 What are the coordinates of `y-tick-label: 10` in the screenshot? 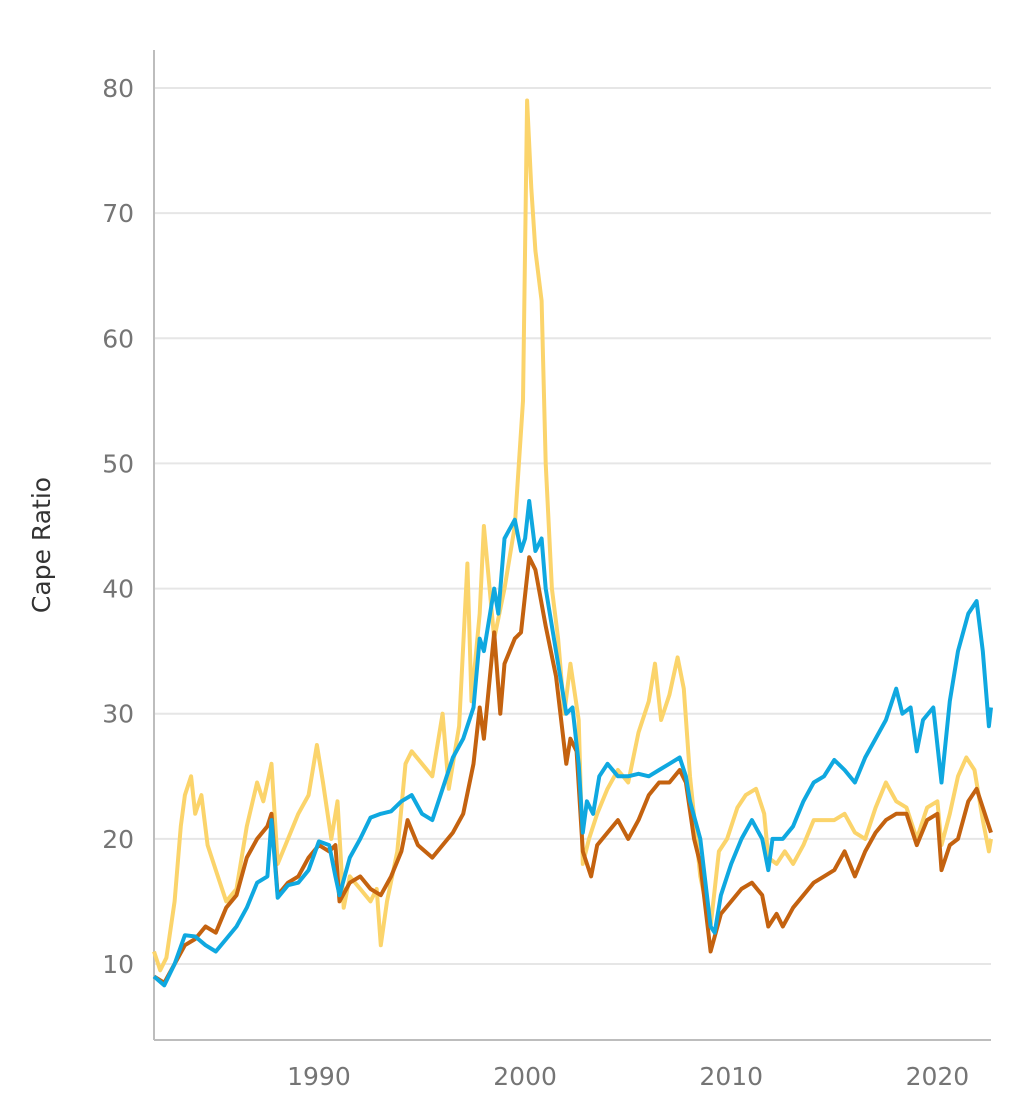 It's located at (118, 964).